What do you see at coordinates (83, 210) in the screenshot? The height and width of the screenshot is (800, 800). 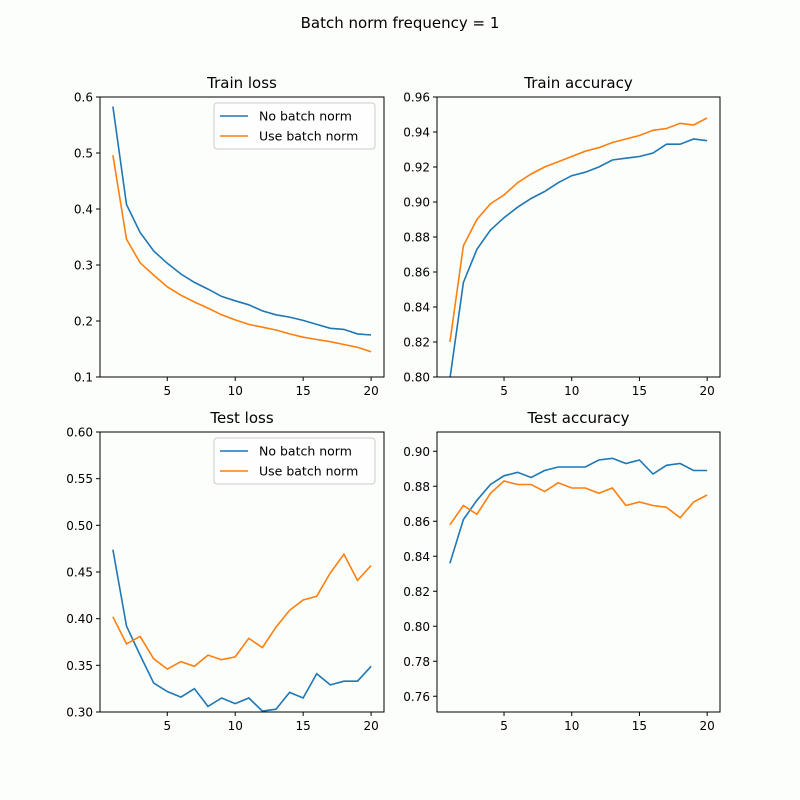 I see `y-tick-label: 0.4` at bounding box center [83, 210].